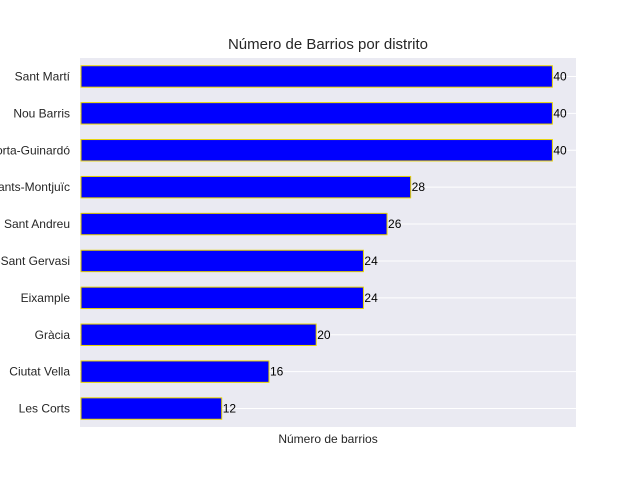 The width and height of the screenshot is (640, 480). I want to click on category-label-1: Nou Barris, so click(41, 113).